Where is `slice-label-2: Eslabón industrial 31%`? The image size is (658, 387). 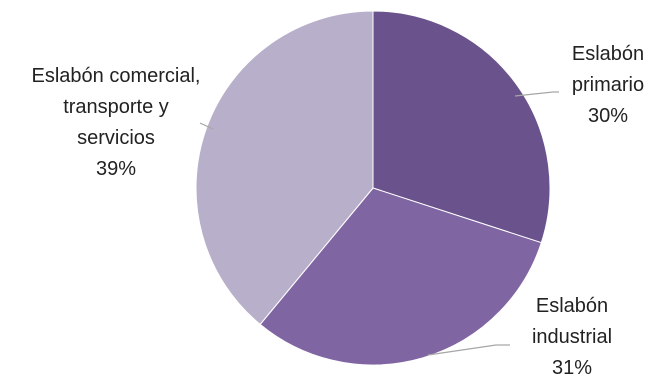
slice-label-2: Eslabón industrial 31% is located at coordinates (572, 337).